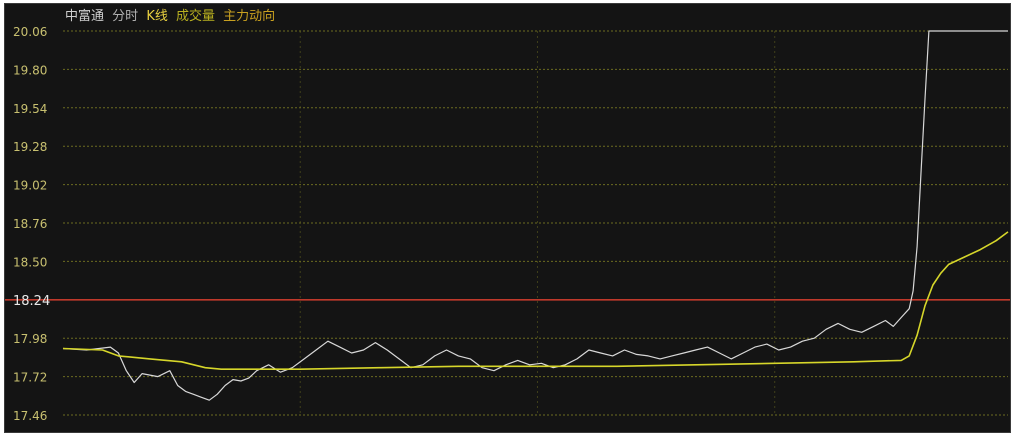 The image size is (1014, 435). Describe the element at coordinates (30, 262) in the screenshot. I see `y-tick-label: 18.50` at that location.